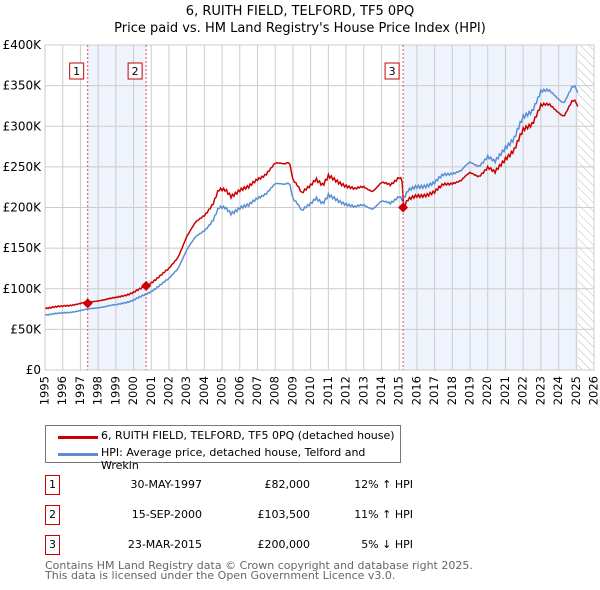 This screenshot has width=600, height=590. I want to click on x-tick-label: 2005, so click(222, 390).